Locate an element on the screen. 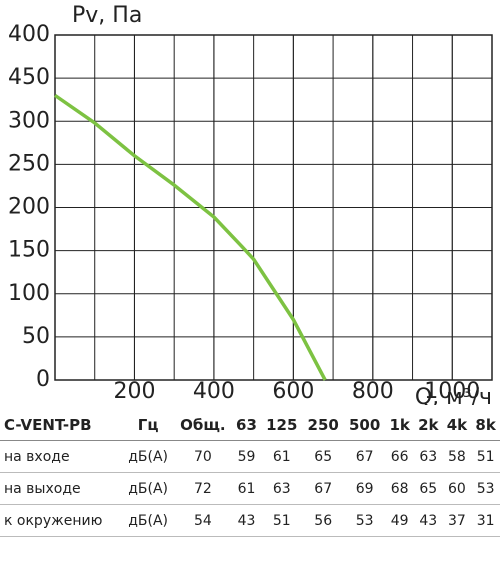 The width and height of the screenshot is (500, 562). header-cell: 1k is located at coordinates (399, 425).